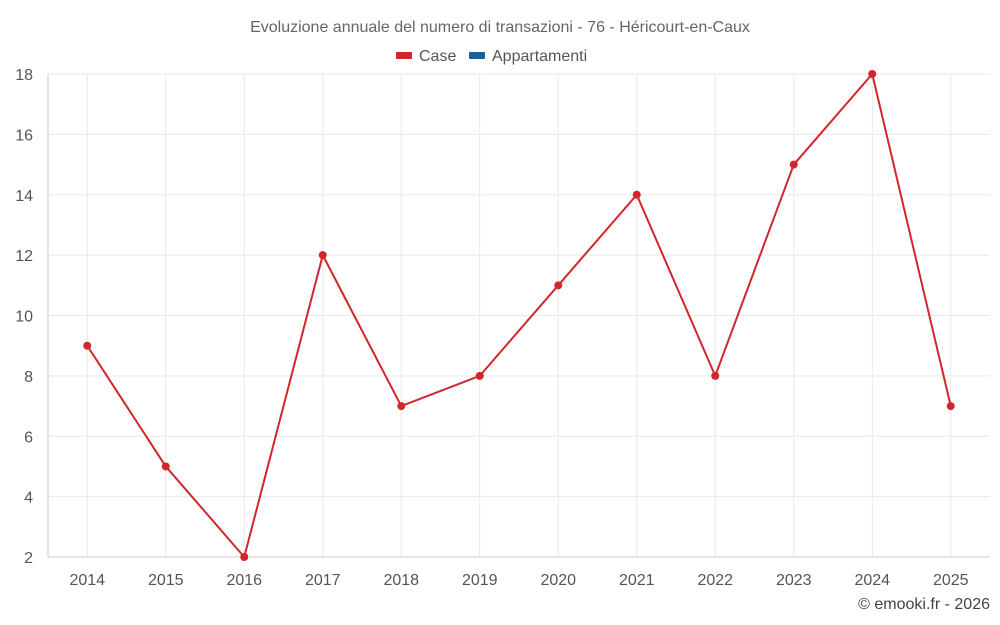  What do you see at coordinates (558, 580) in the screenshot?
I see `x-tick-label: 2020` at bounding box center [558, 580].